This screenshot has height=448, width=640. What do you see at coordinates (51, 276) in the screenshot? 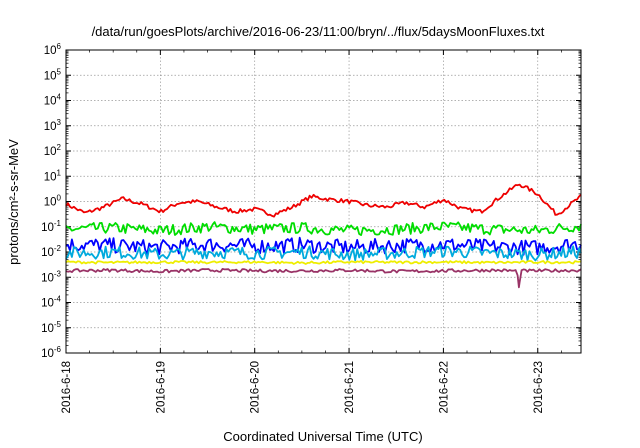
I see `y-tick-label: 10⁻³` at bounding box center [51, 276].